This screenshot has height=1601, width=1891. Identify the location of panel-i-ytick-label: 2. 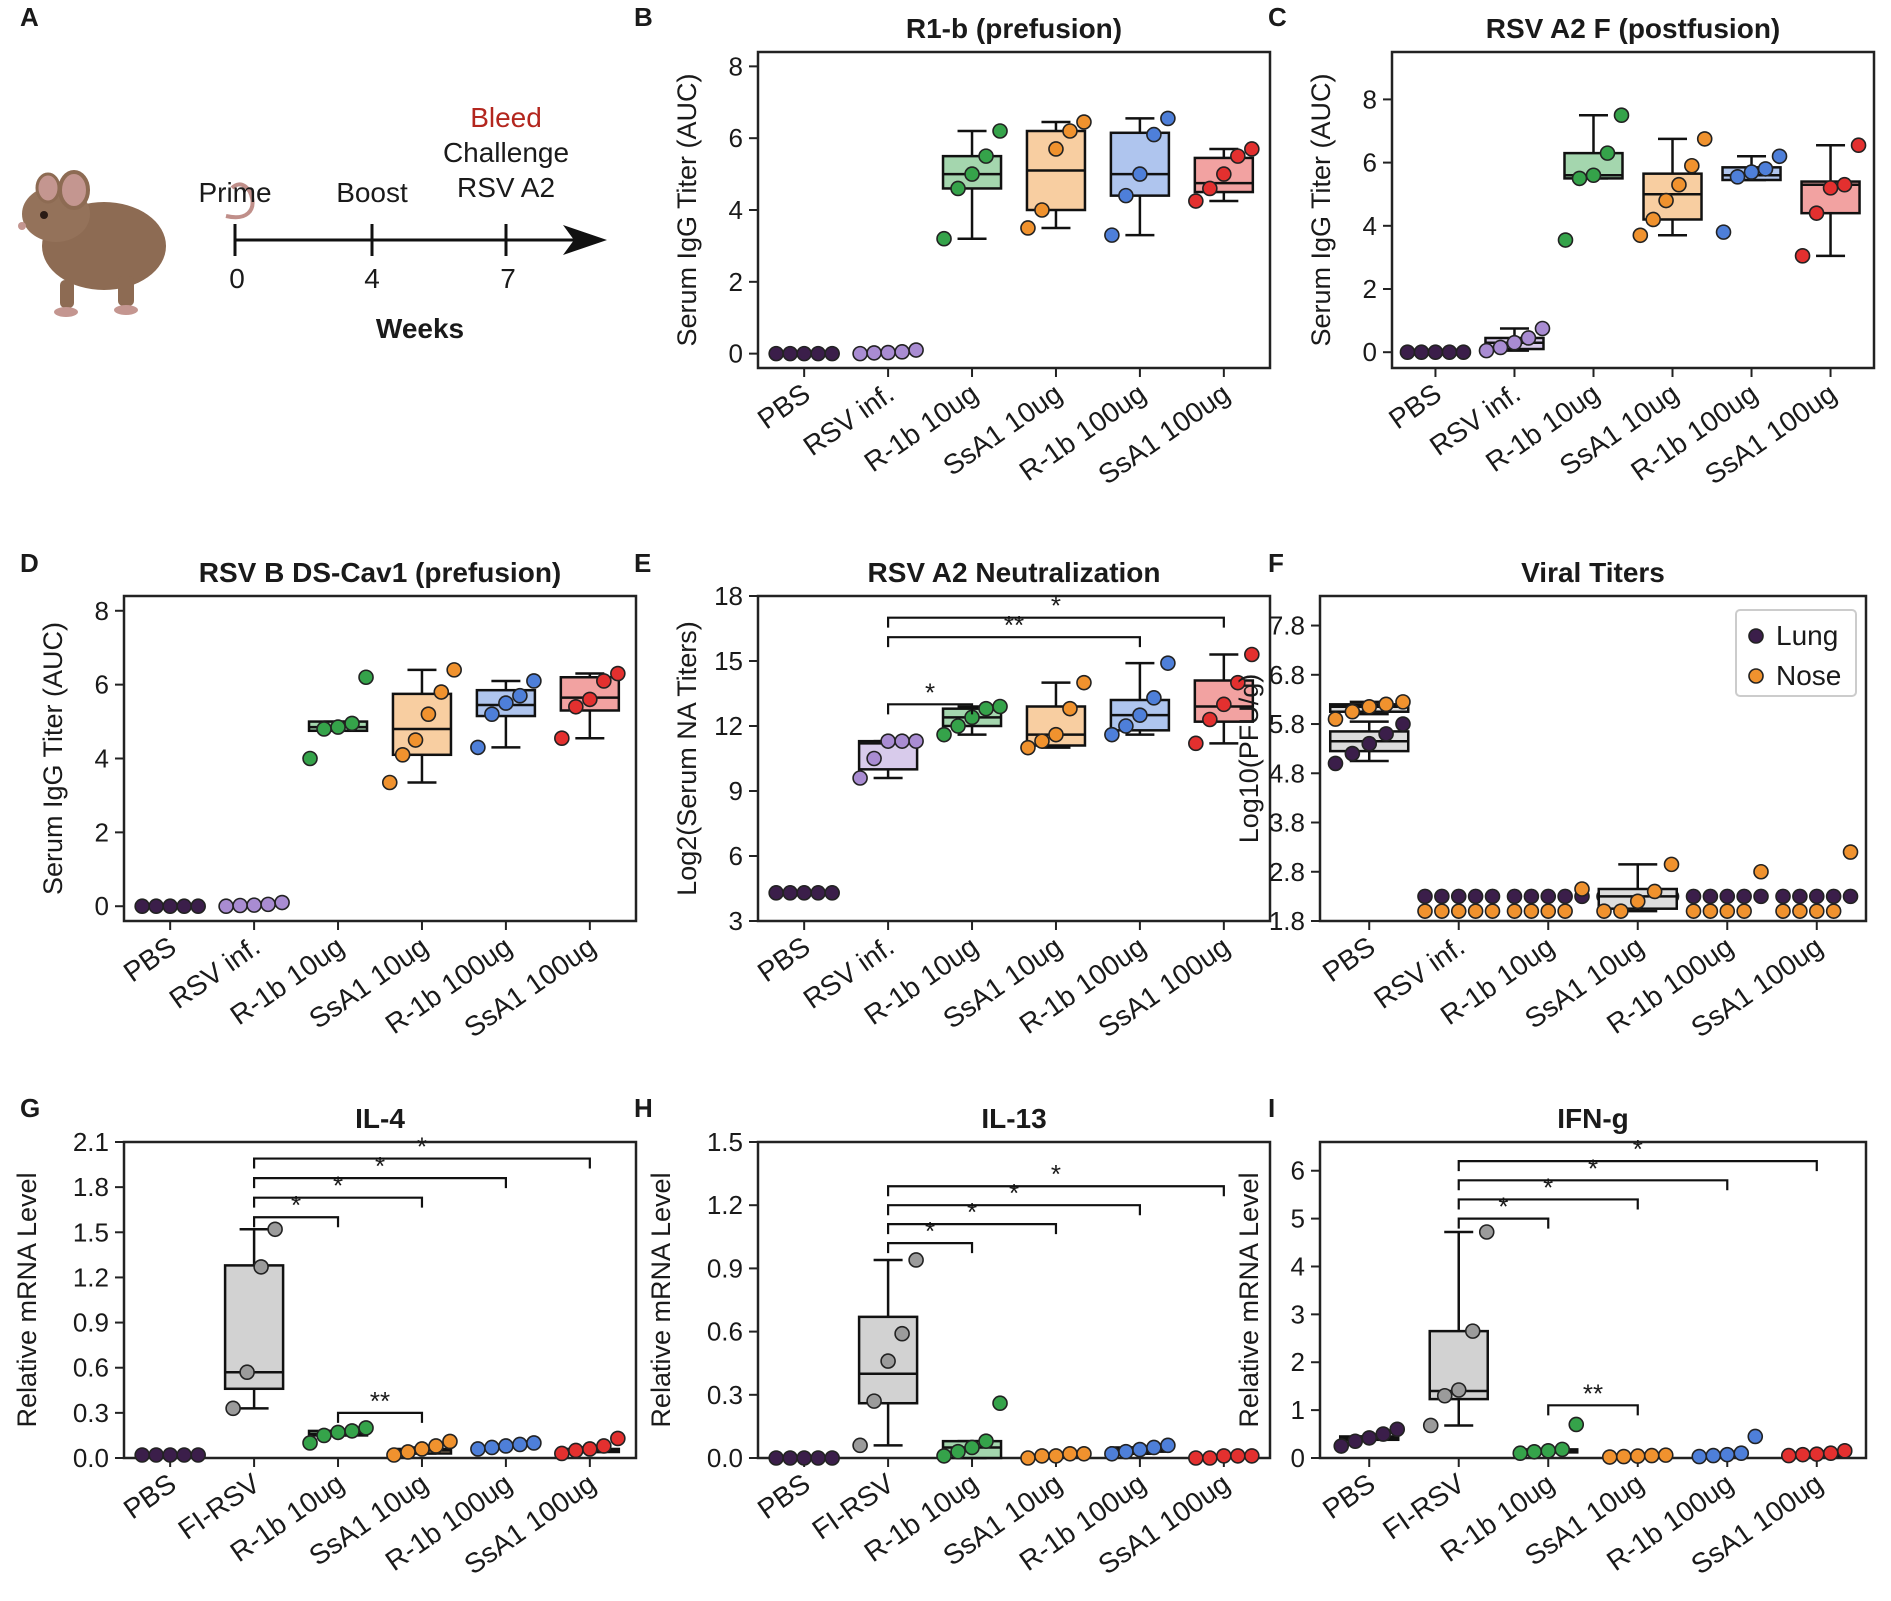
(1298, 1362).